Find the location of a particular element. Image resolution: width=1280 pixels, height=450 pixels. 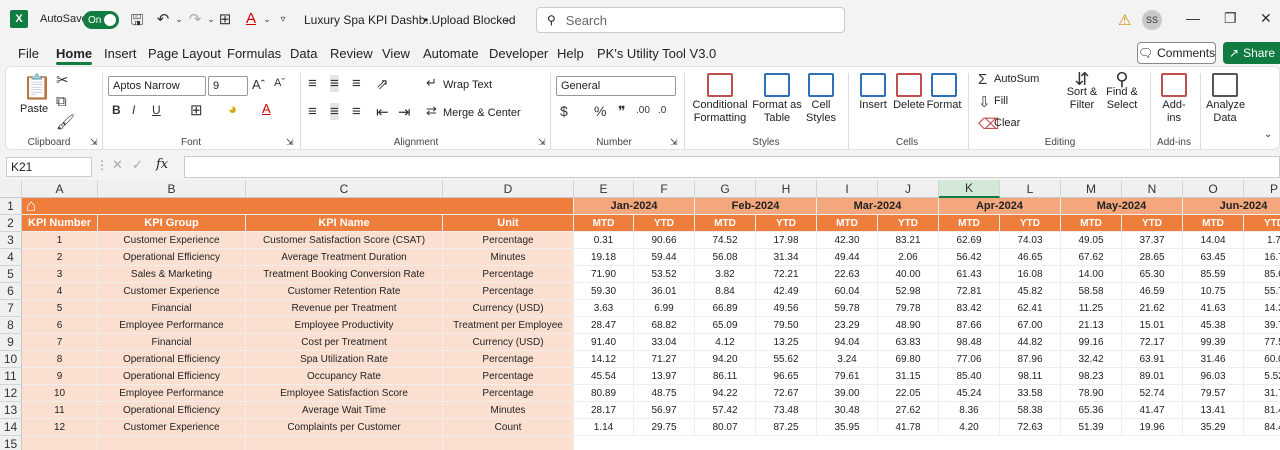

merge-center-icon: ⇄ is located at coordinates (431, 110).